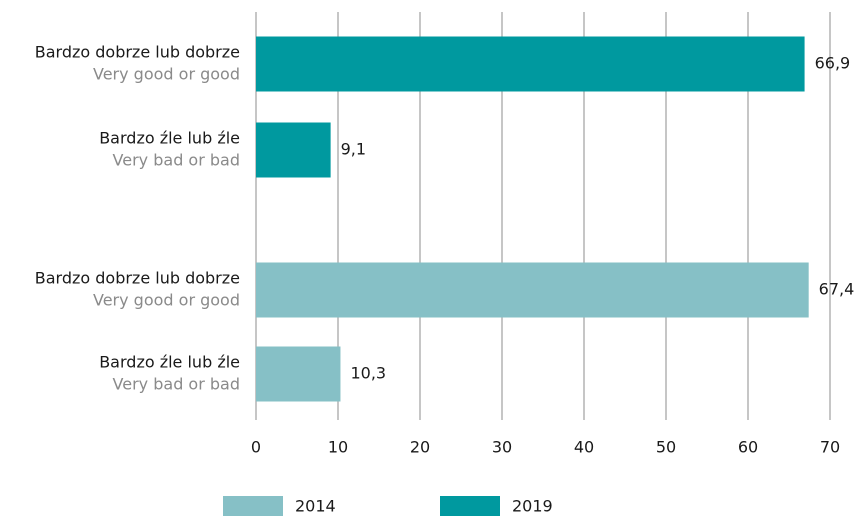 This screenshot has height=517, width=864. I want to click on legend-label: 2019, so click(532, 506).